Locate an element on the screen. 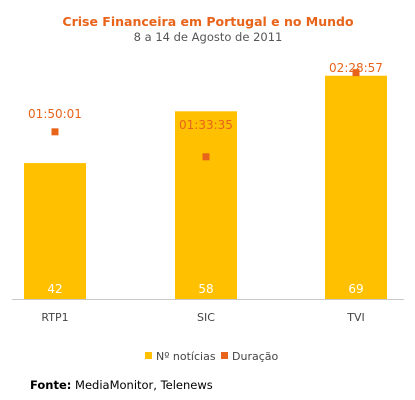 Image resolution: width=415 pixels, height=400 pixels. duracao-marker-rtp1 is located at coordinates (55, 132).